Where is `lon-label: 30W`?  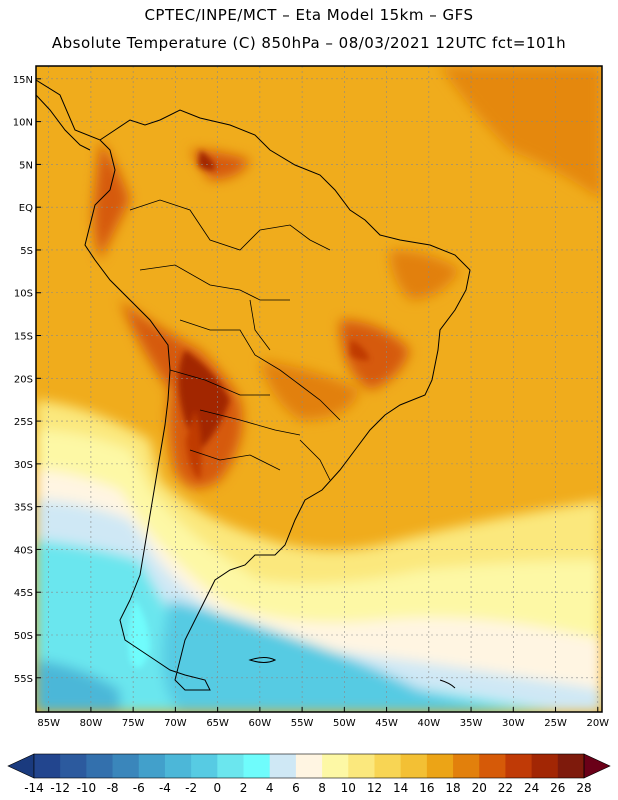
lon-label: 30W is located at coordinates (513, 723).